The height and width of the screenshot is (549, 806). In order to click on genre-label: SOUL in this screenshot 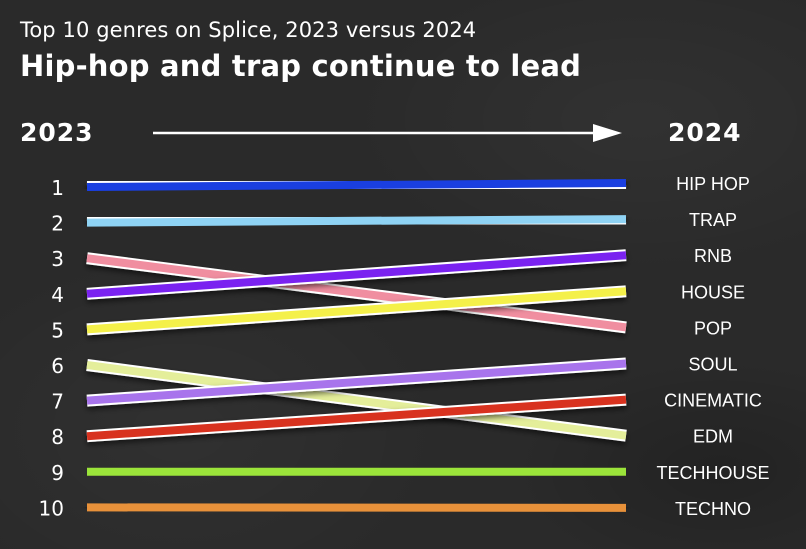, I will do `click(712, 365)`.